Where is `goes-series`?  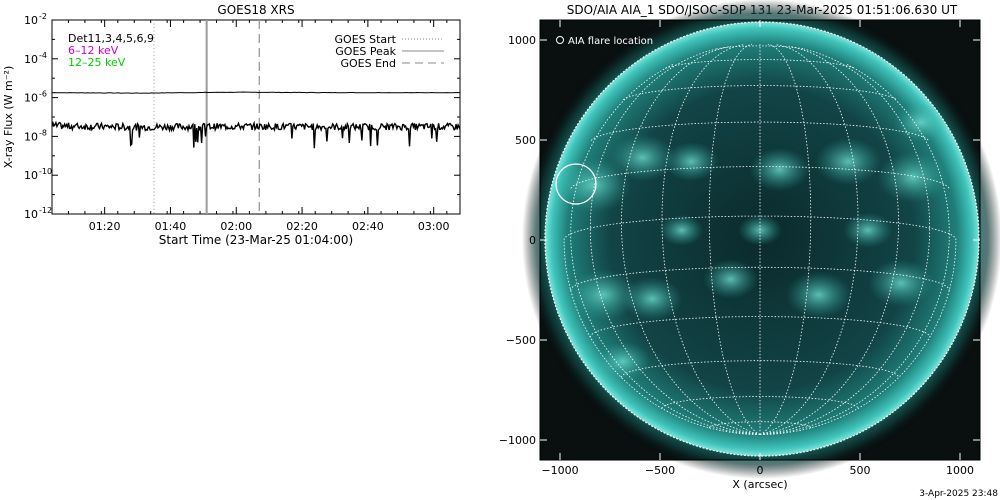
goes-series is located at coordinates (256, 120).